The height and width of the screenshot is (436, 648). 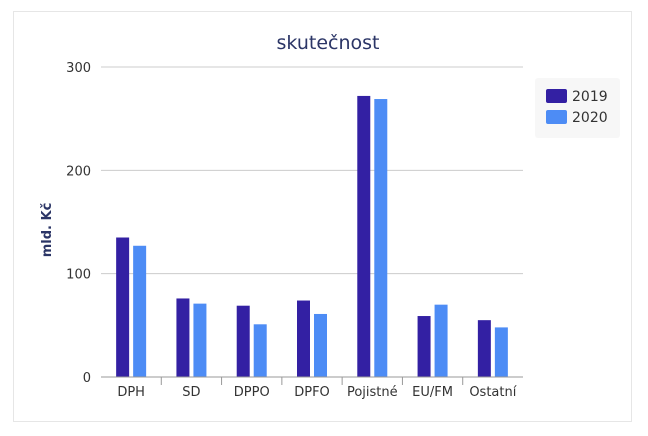 I want to click on bar-2020-DPFO, so click(x=320, y=345).